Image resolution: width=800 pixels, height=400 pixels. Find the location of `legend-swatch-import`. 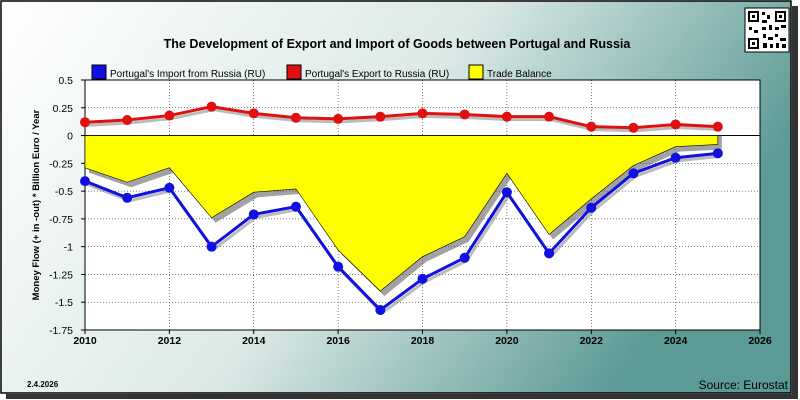

legend-swatch-import is located at coordinates (99, 72).